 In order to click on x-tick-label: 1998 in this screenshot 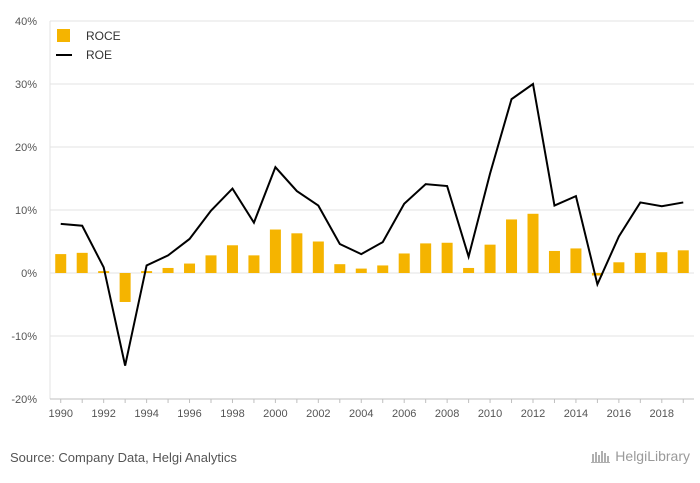, I will do `click(232, 414)`.